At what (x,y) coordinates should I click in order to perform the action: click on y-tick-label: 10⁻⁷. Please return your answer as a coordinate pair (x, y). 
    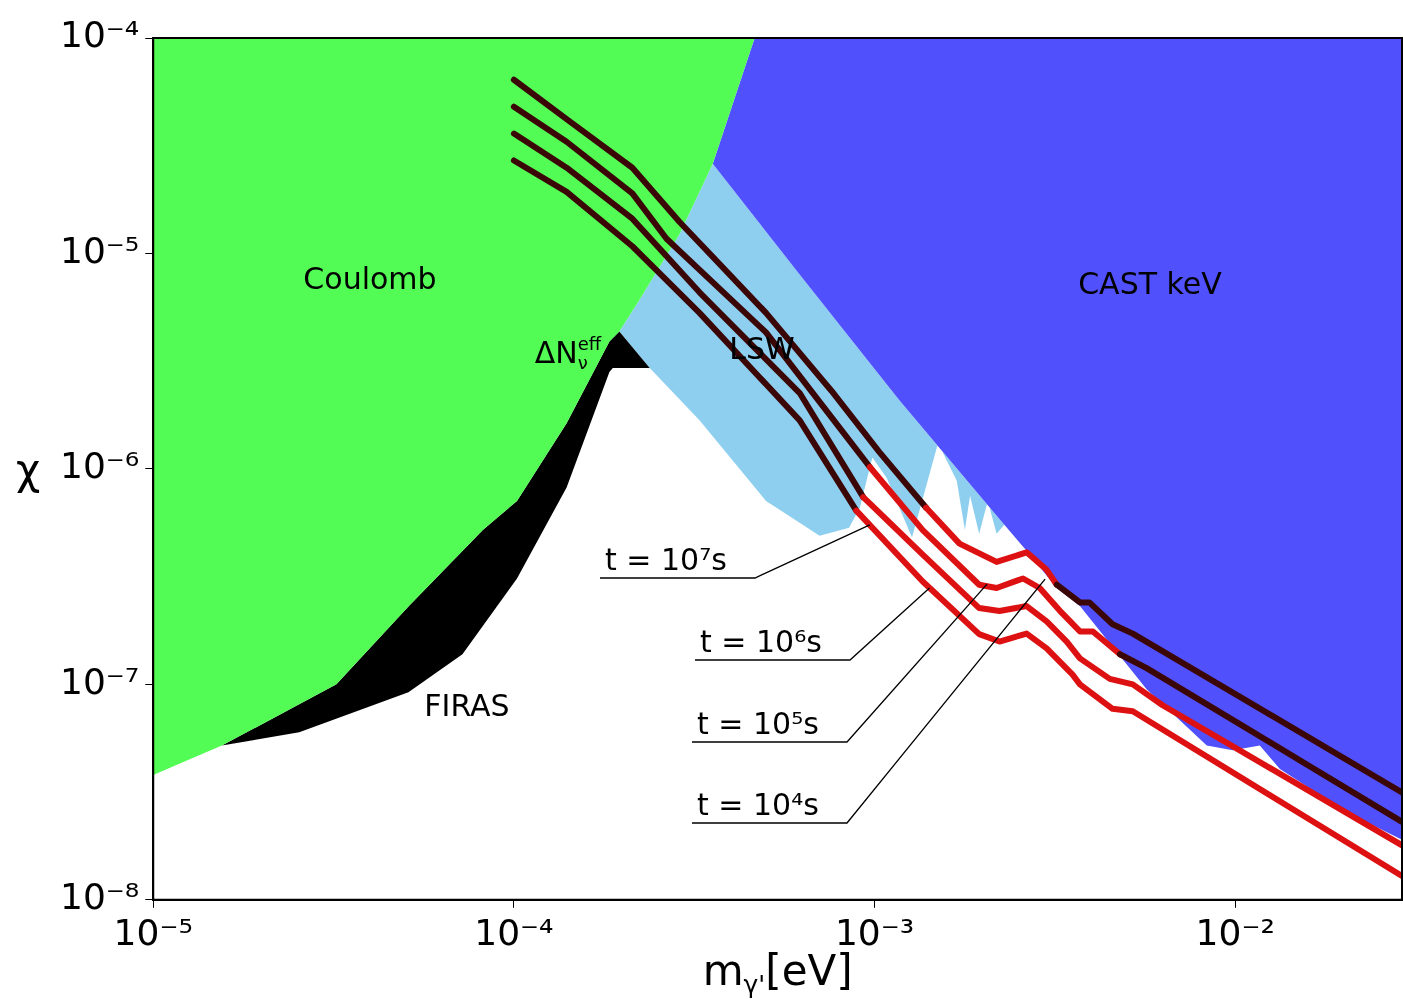
    Looking at the image, I should click on (99, 681).